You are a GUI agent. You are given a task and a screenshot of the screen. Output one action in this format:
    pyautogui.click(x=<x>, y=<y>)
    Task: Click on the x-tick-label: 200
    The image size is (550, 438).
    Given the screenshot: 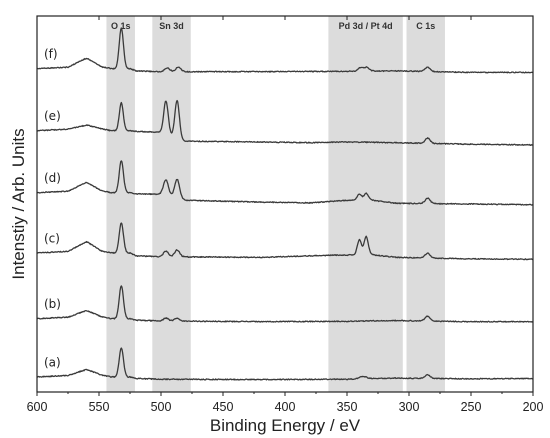 What is the action you would take?
    pyautogui.click(x=533, y=407)
    